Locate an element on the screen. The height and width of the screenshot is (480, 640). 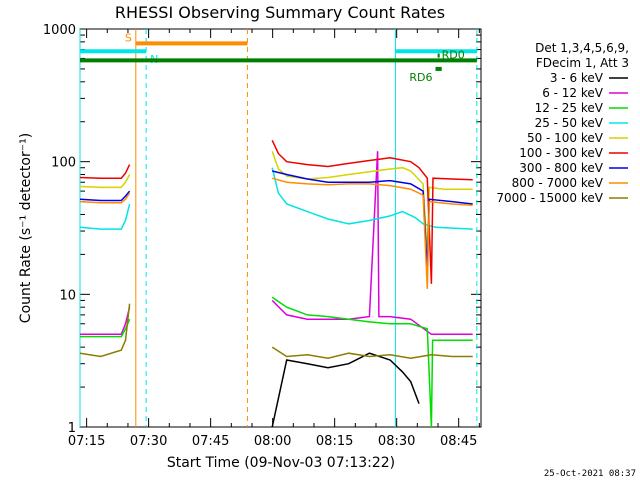
y-axis-label: Count Rate (s⁻¹ detector⁻¹) is located at coordinates (26, 228).